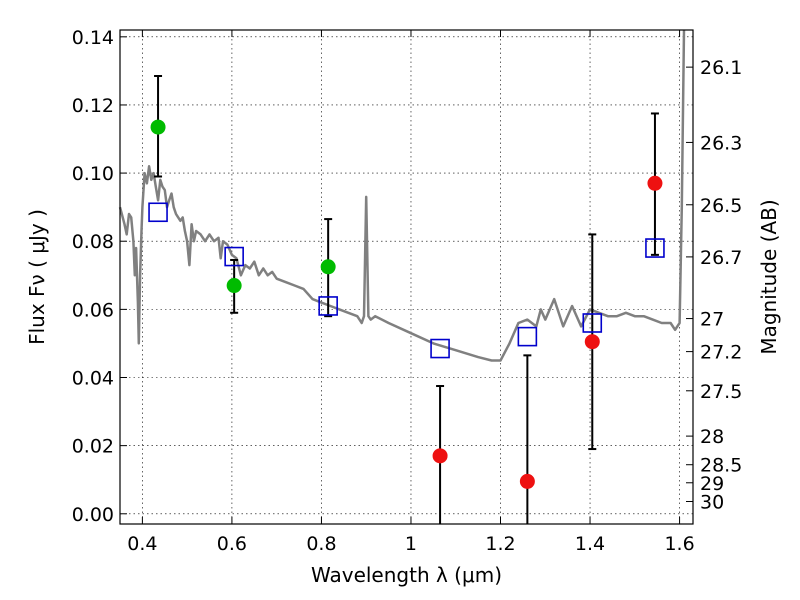  Describe the element at coordinates (721, 466) in the screenshot. I see `right-tick-label: 28.5` at that location.